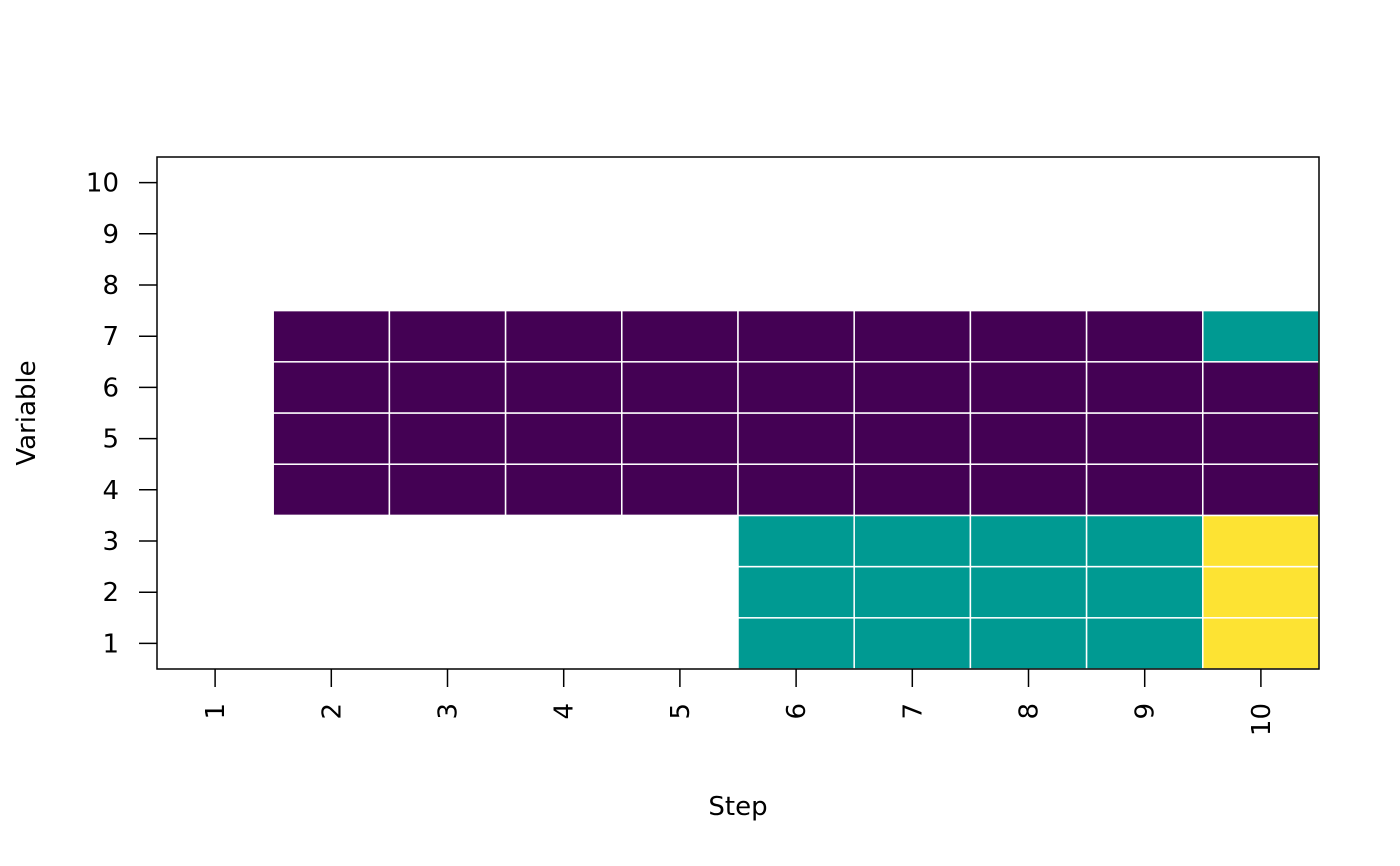 The width and height of the screenshot is (1400, 866). I want to click on x-tick-label: 9, so click(1146, 711).